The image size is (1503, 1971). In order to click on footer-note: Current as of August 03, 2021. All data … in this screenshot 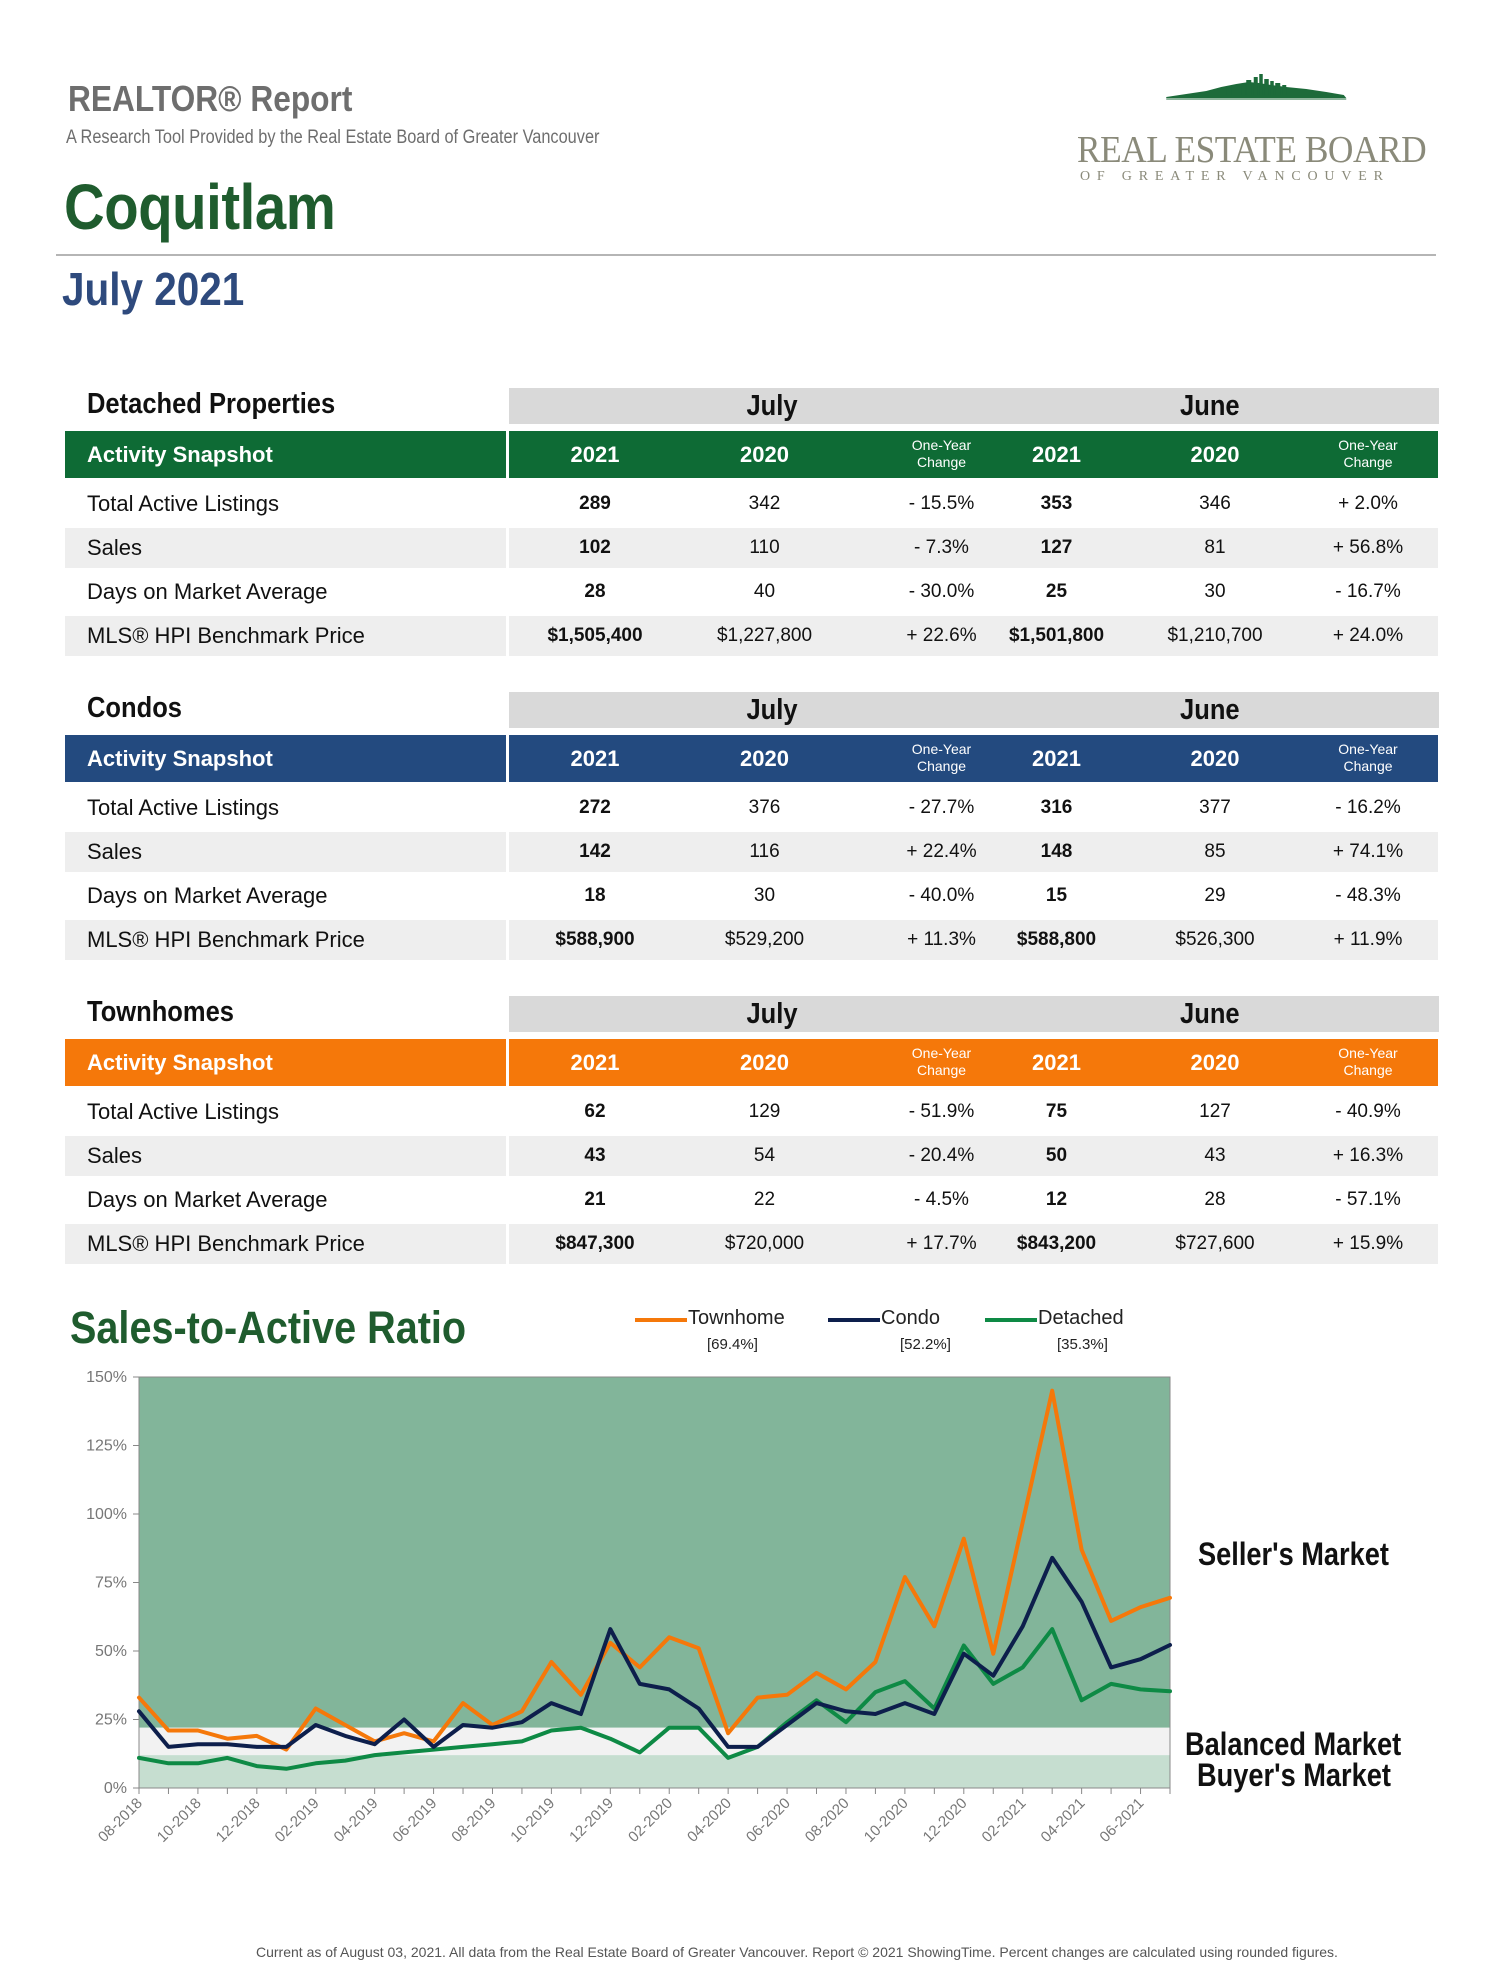, I will do `click(797, 1952)`.